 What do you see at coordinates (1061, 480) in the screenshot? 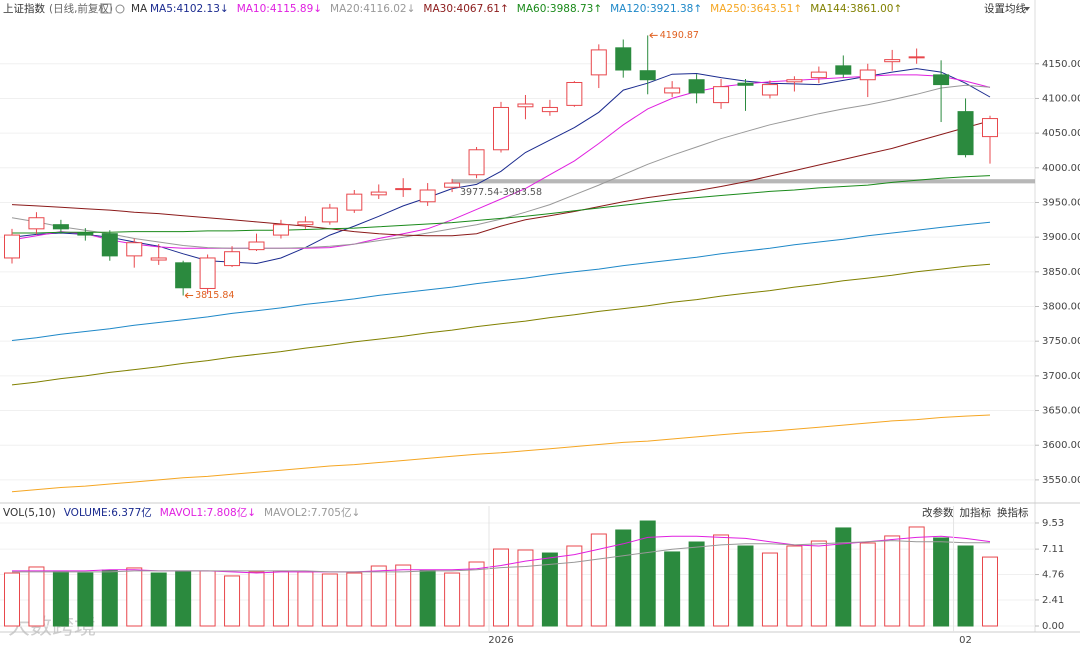
I see `y-tick-label: 3550.00` at bounding box center [1061, 480].